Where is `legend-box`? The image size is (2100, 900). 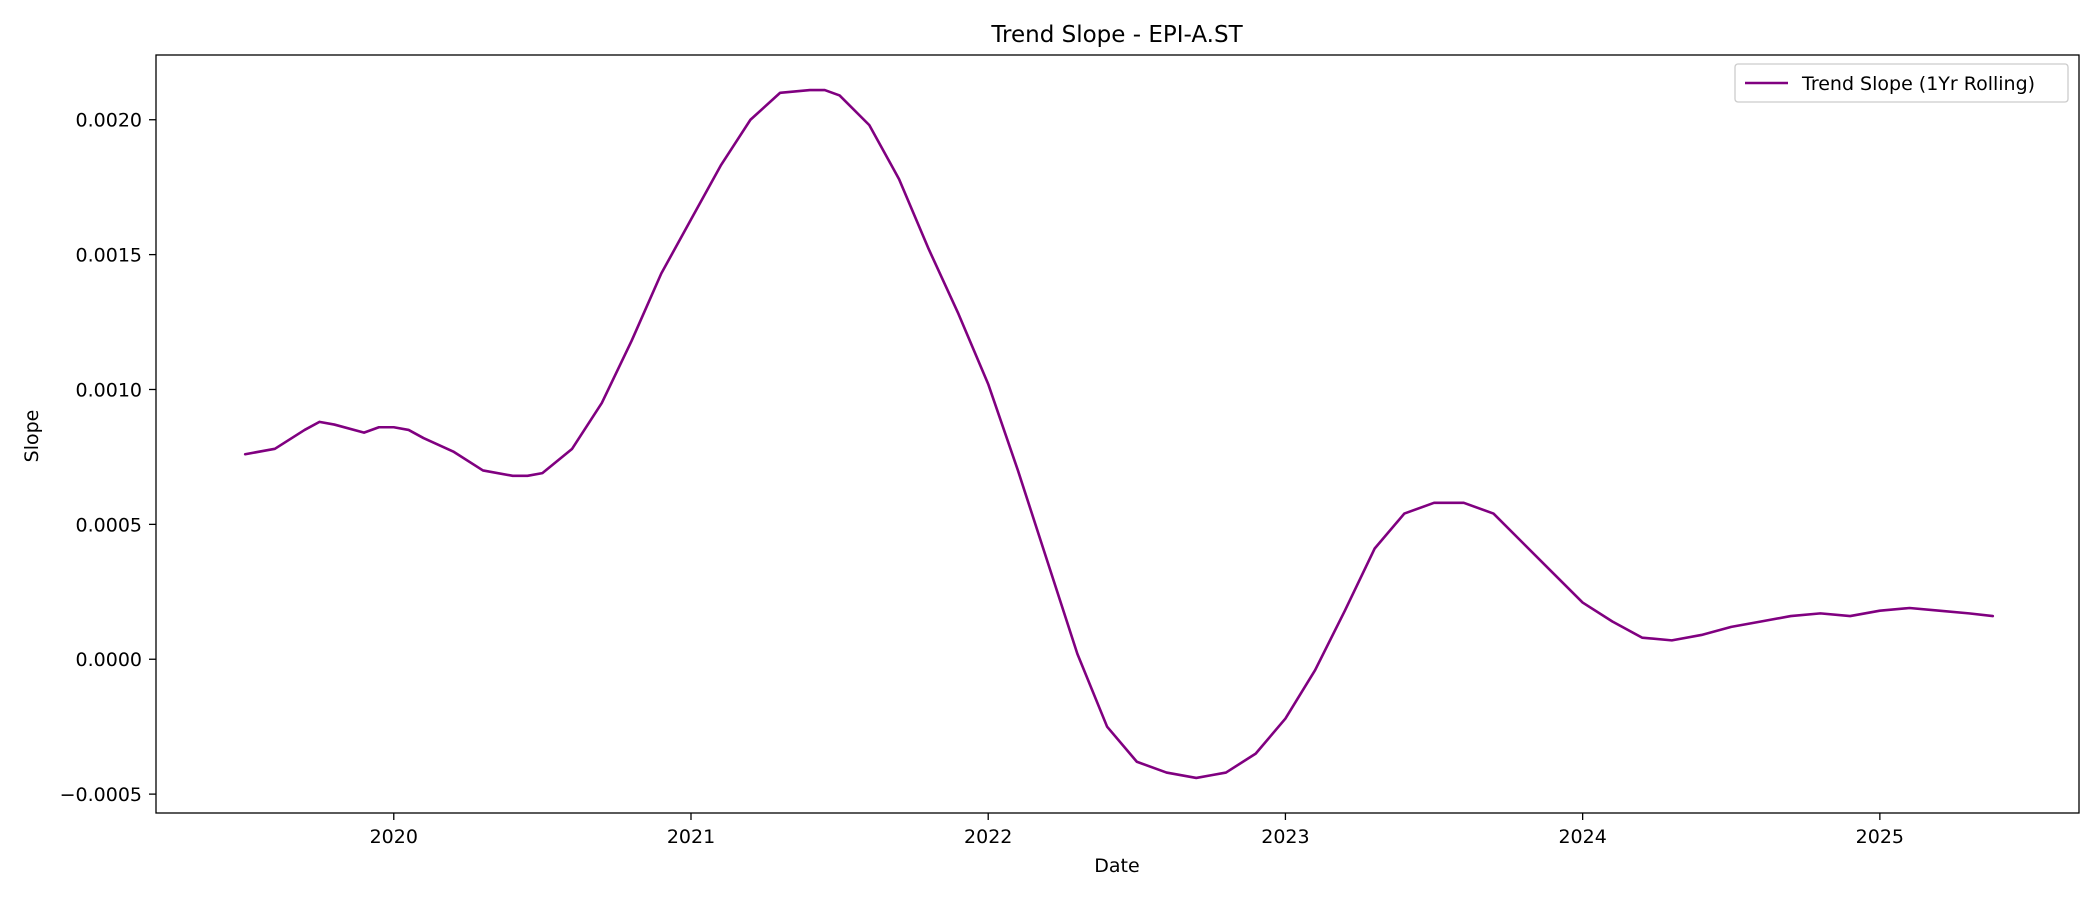
legend-box is located at coordinates (1901, 83).